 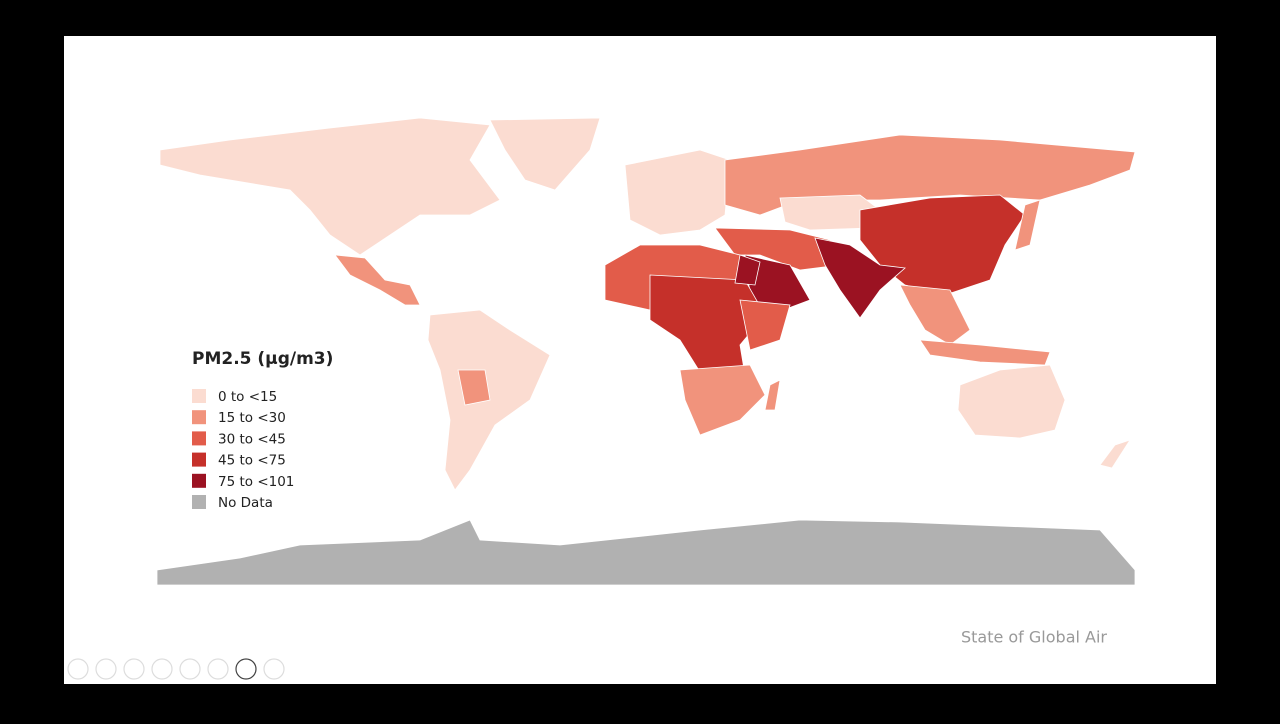 What do you see at coordinates (747, 270) in the screenshot?
I see `egypt` at bounding box center [747, 270].